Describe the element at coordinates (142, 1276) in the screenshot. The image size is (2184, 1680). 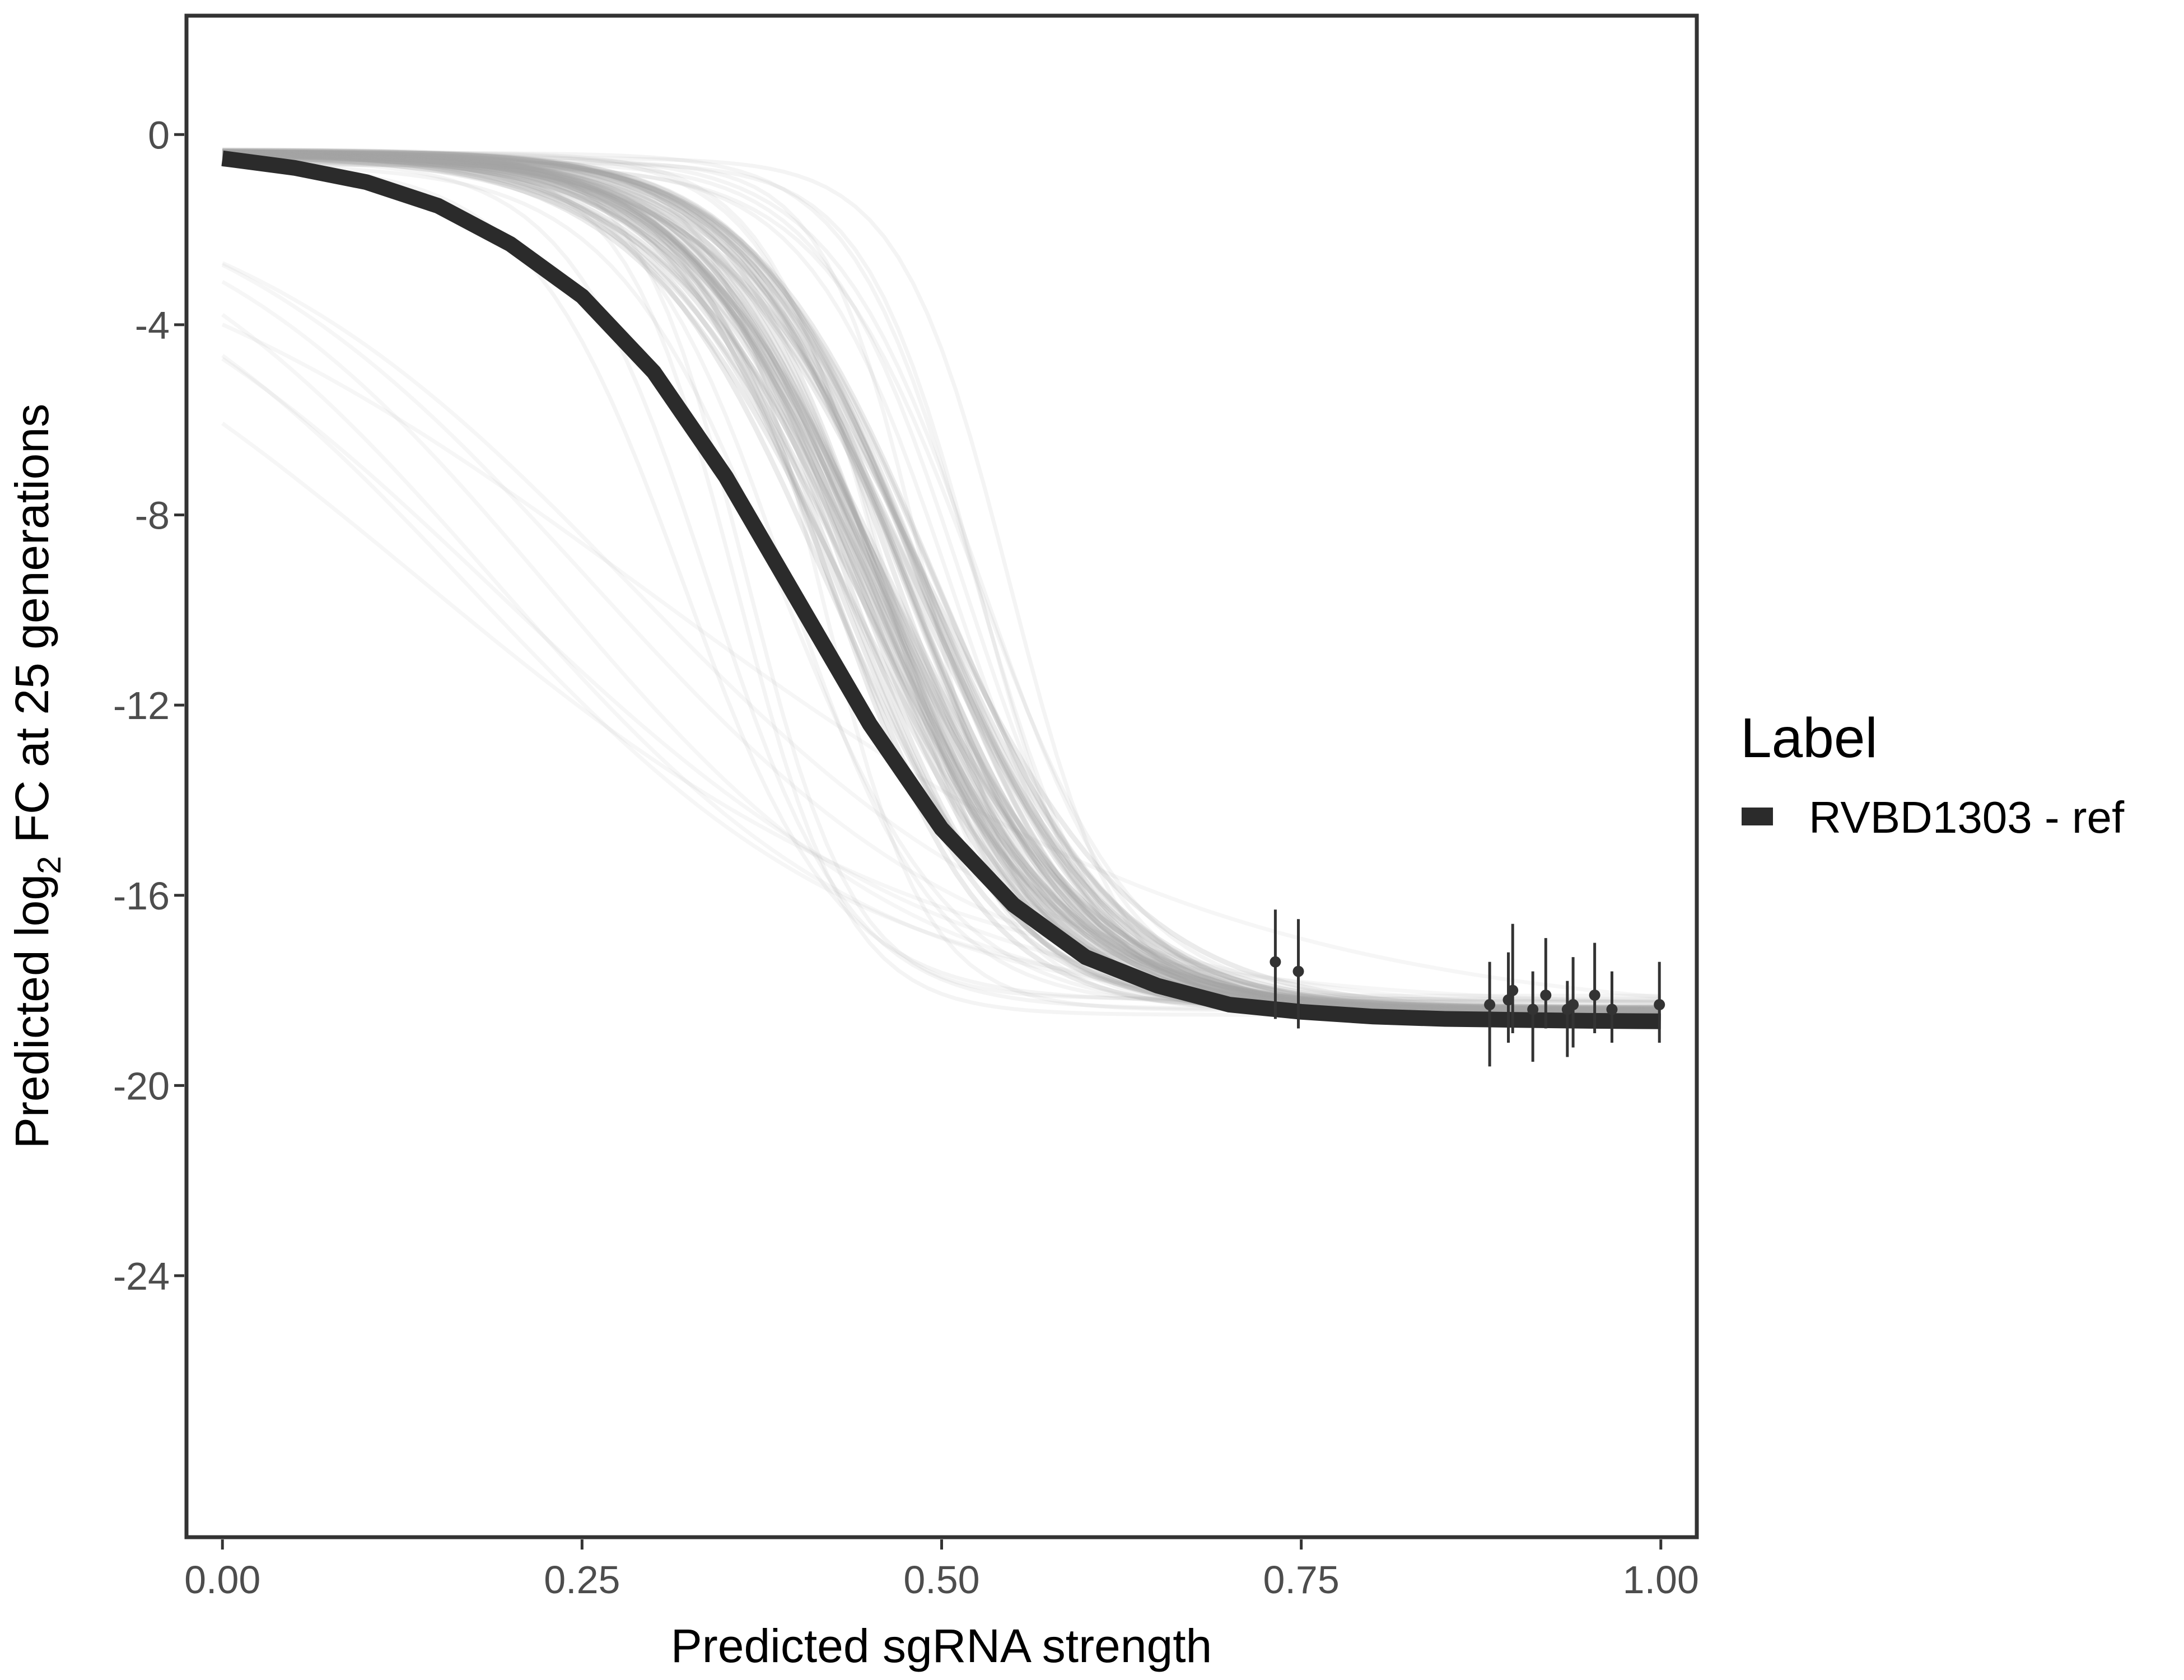
I see `y-tick-label: -24` at that location.